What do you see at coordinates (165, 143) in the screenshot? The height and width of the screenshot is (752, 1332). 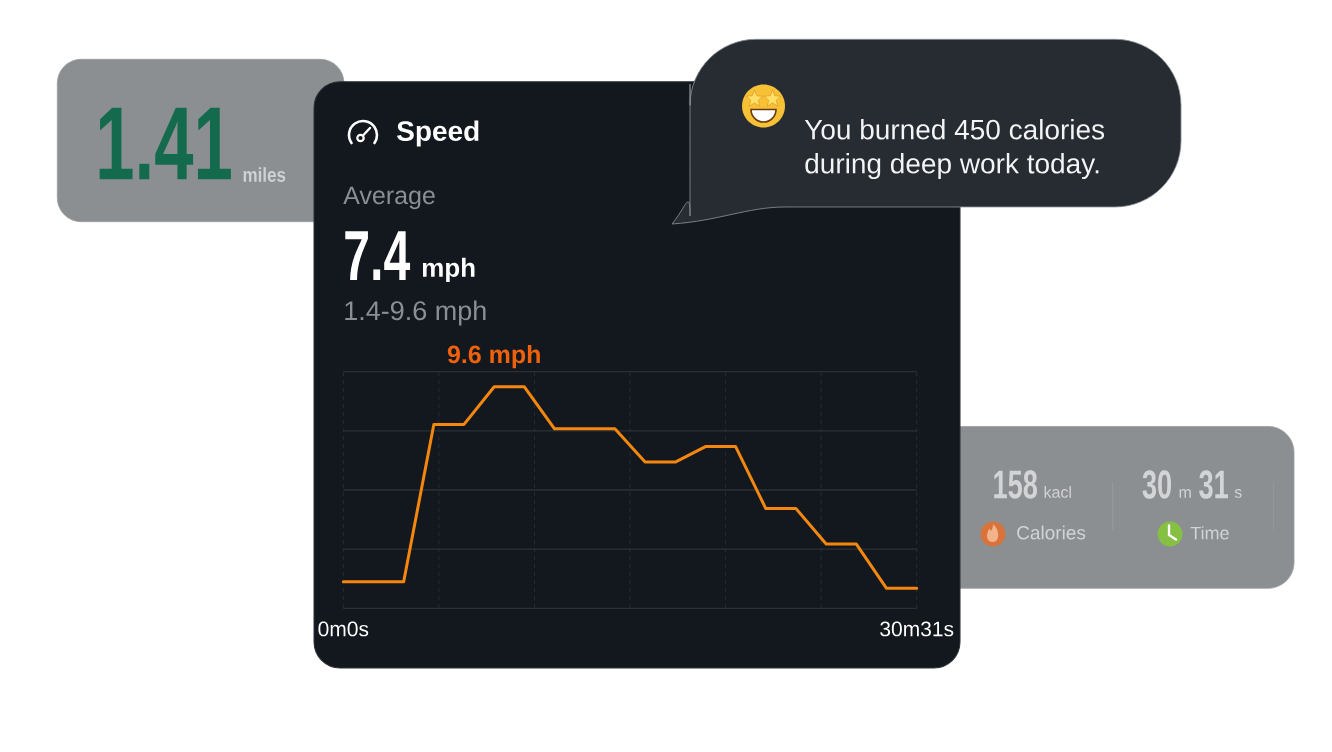 I see `text: 1.41` at bounding box center [165, 143].